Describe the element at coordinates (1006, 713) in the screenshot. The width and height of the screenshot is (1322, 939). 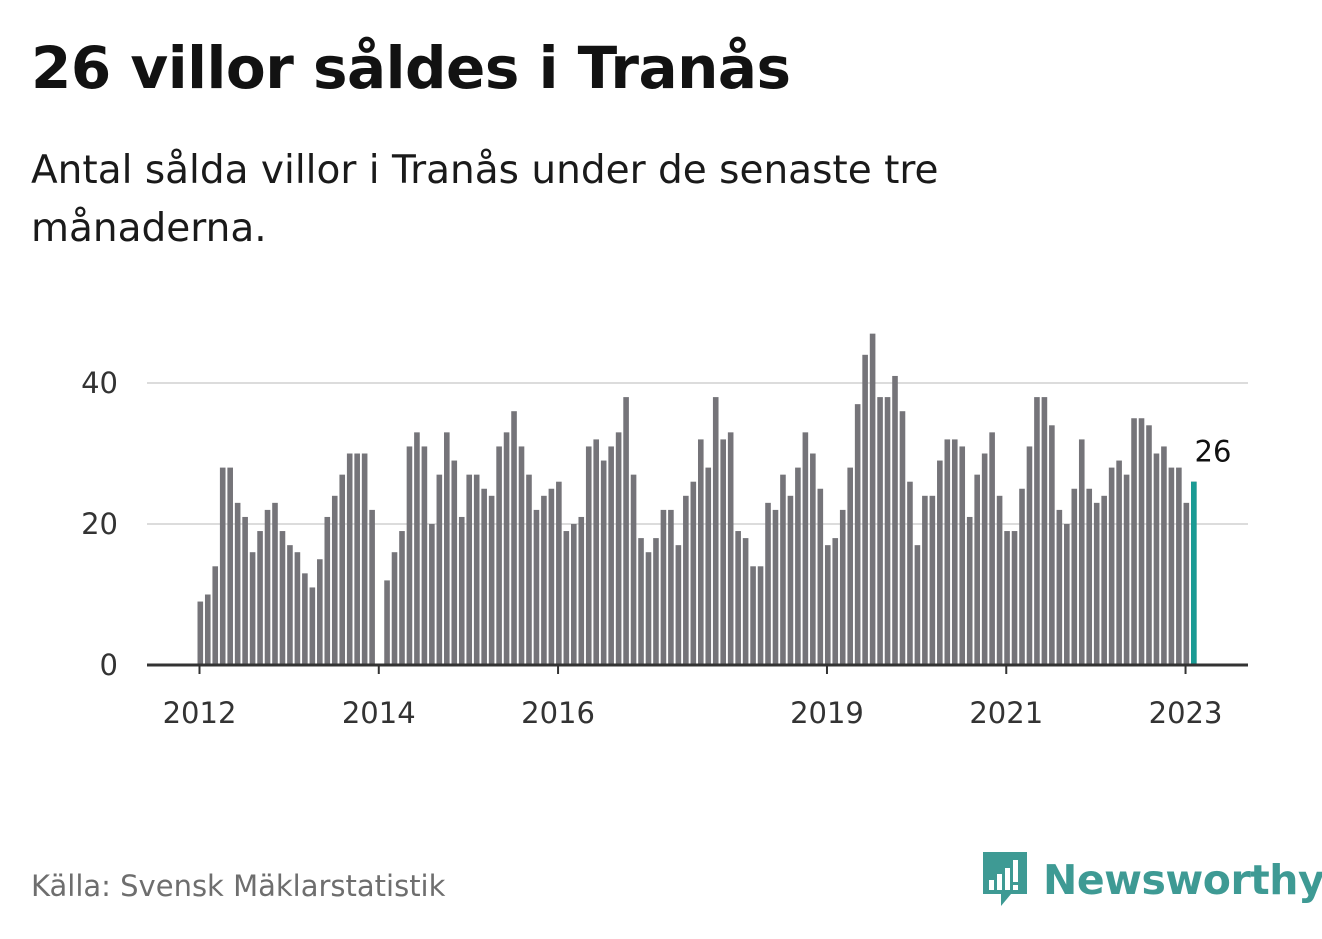
I see `x-tick-label: 2021` at that location.